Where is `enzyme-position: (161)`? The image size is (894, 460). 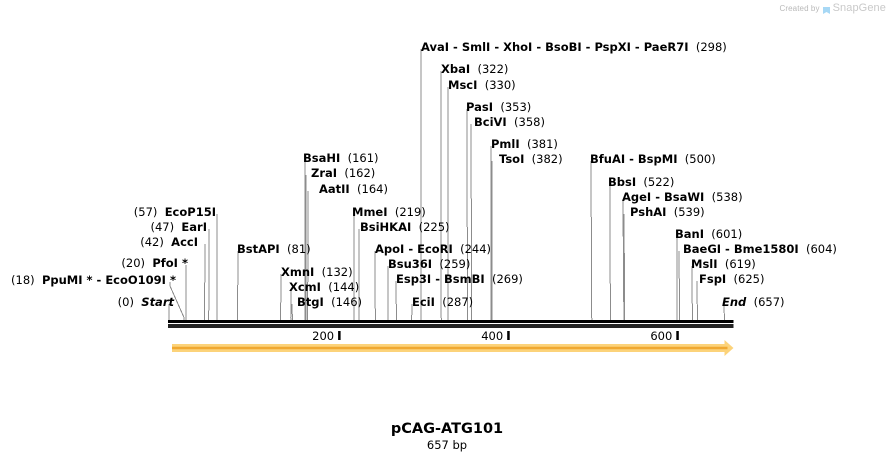
enzyme-position: (161) is located at coordinates (359, 158).